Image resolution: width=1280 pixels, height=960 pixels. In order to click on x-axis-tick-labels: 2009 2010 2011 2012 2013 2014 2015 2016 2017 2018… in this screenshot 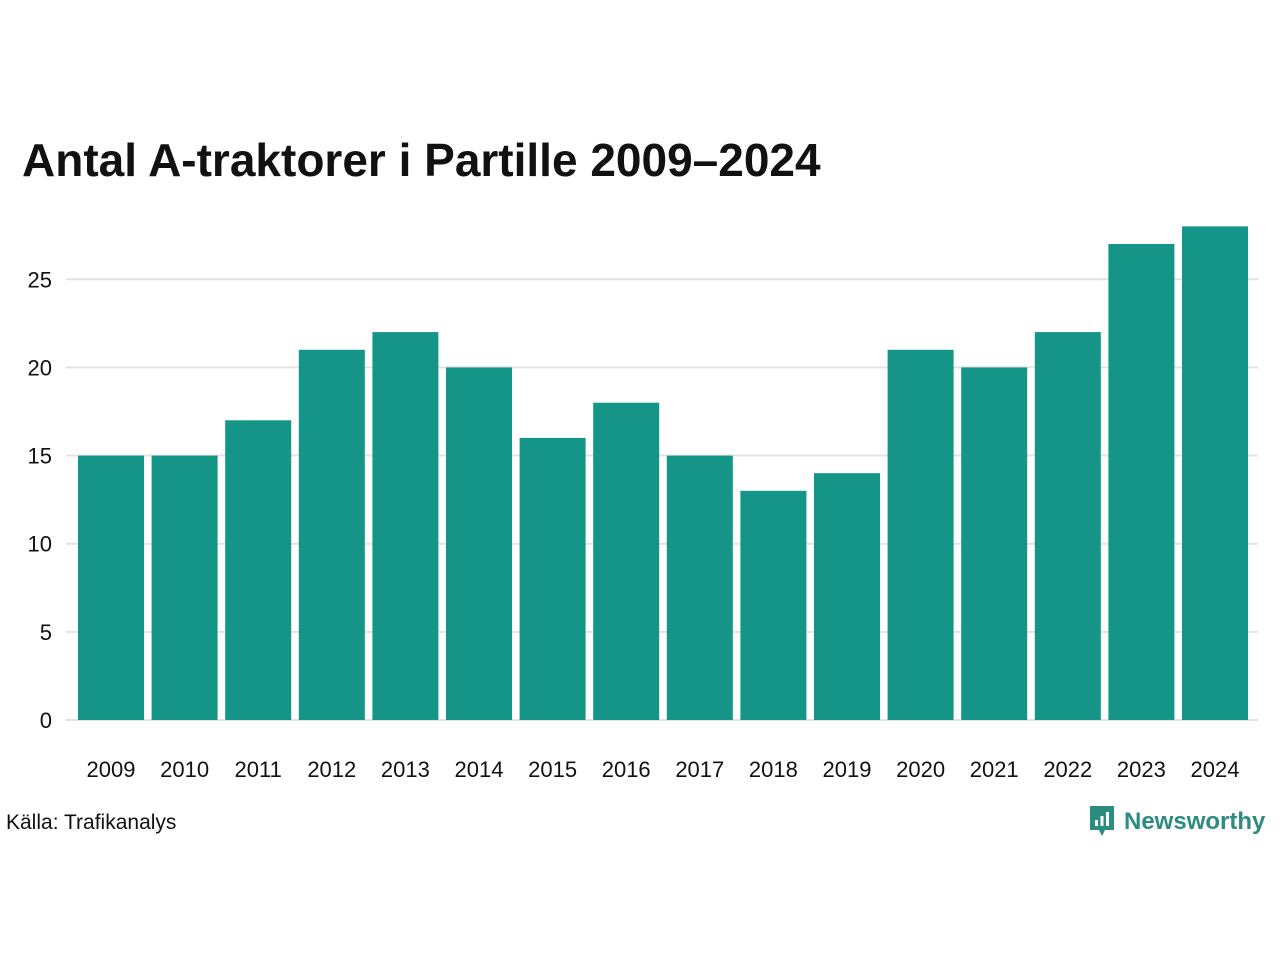, I will do `click(663, 769)`.